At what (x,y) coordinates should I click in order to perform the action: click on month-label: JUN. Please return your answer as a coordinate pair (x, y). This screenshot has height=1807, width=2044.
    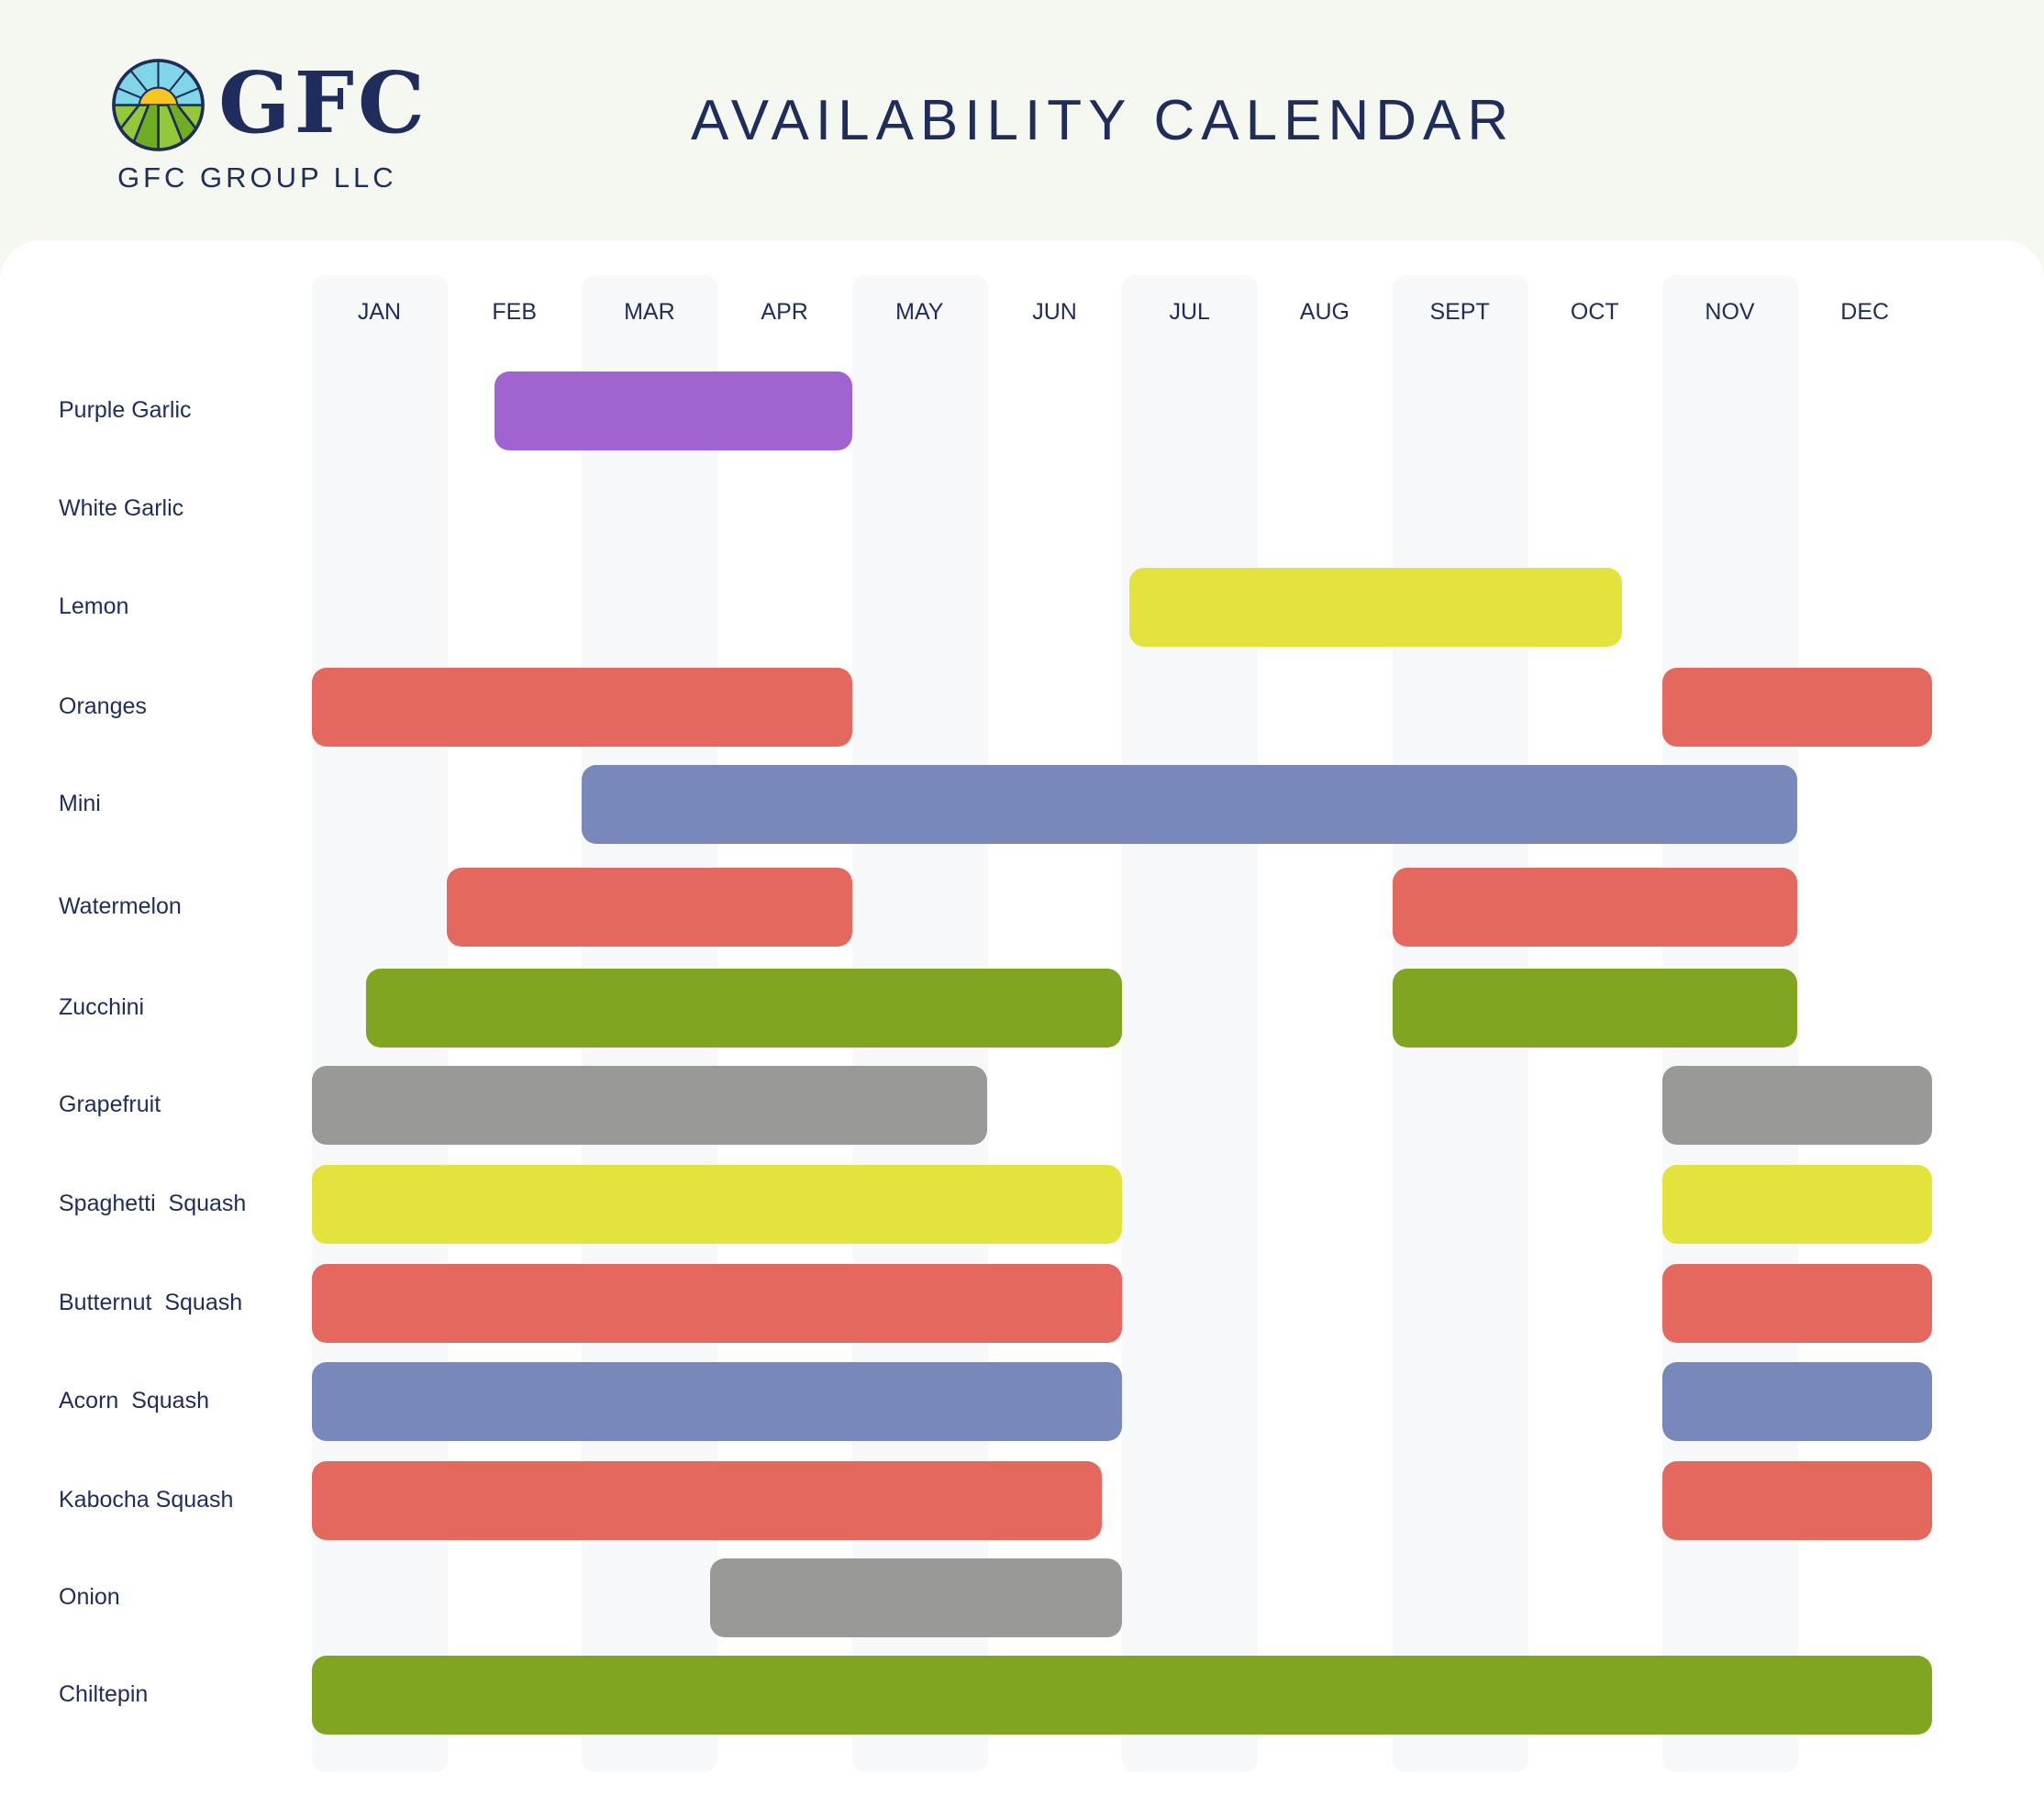
    Looking at the image, I should click on (1055, 312).